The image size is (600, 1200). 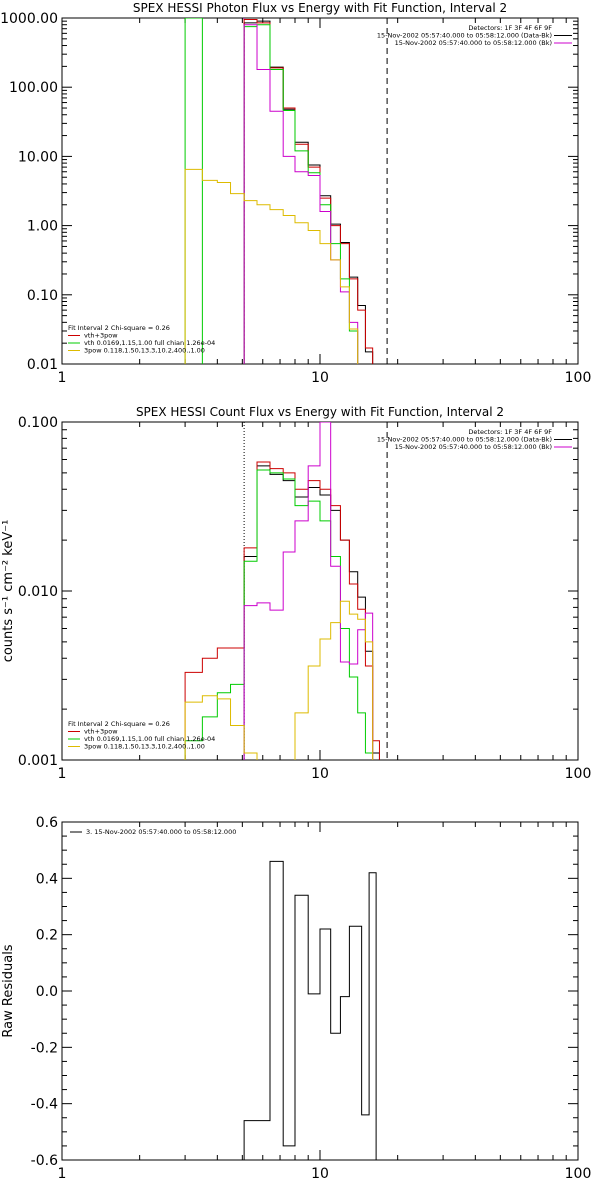 What do you see at coordinates (8, 990) in the screenshot?
I see `panel3-y-axis-label: Raw Residuals` at bounding box center [8, 990].